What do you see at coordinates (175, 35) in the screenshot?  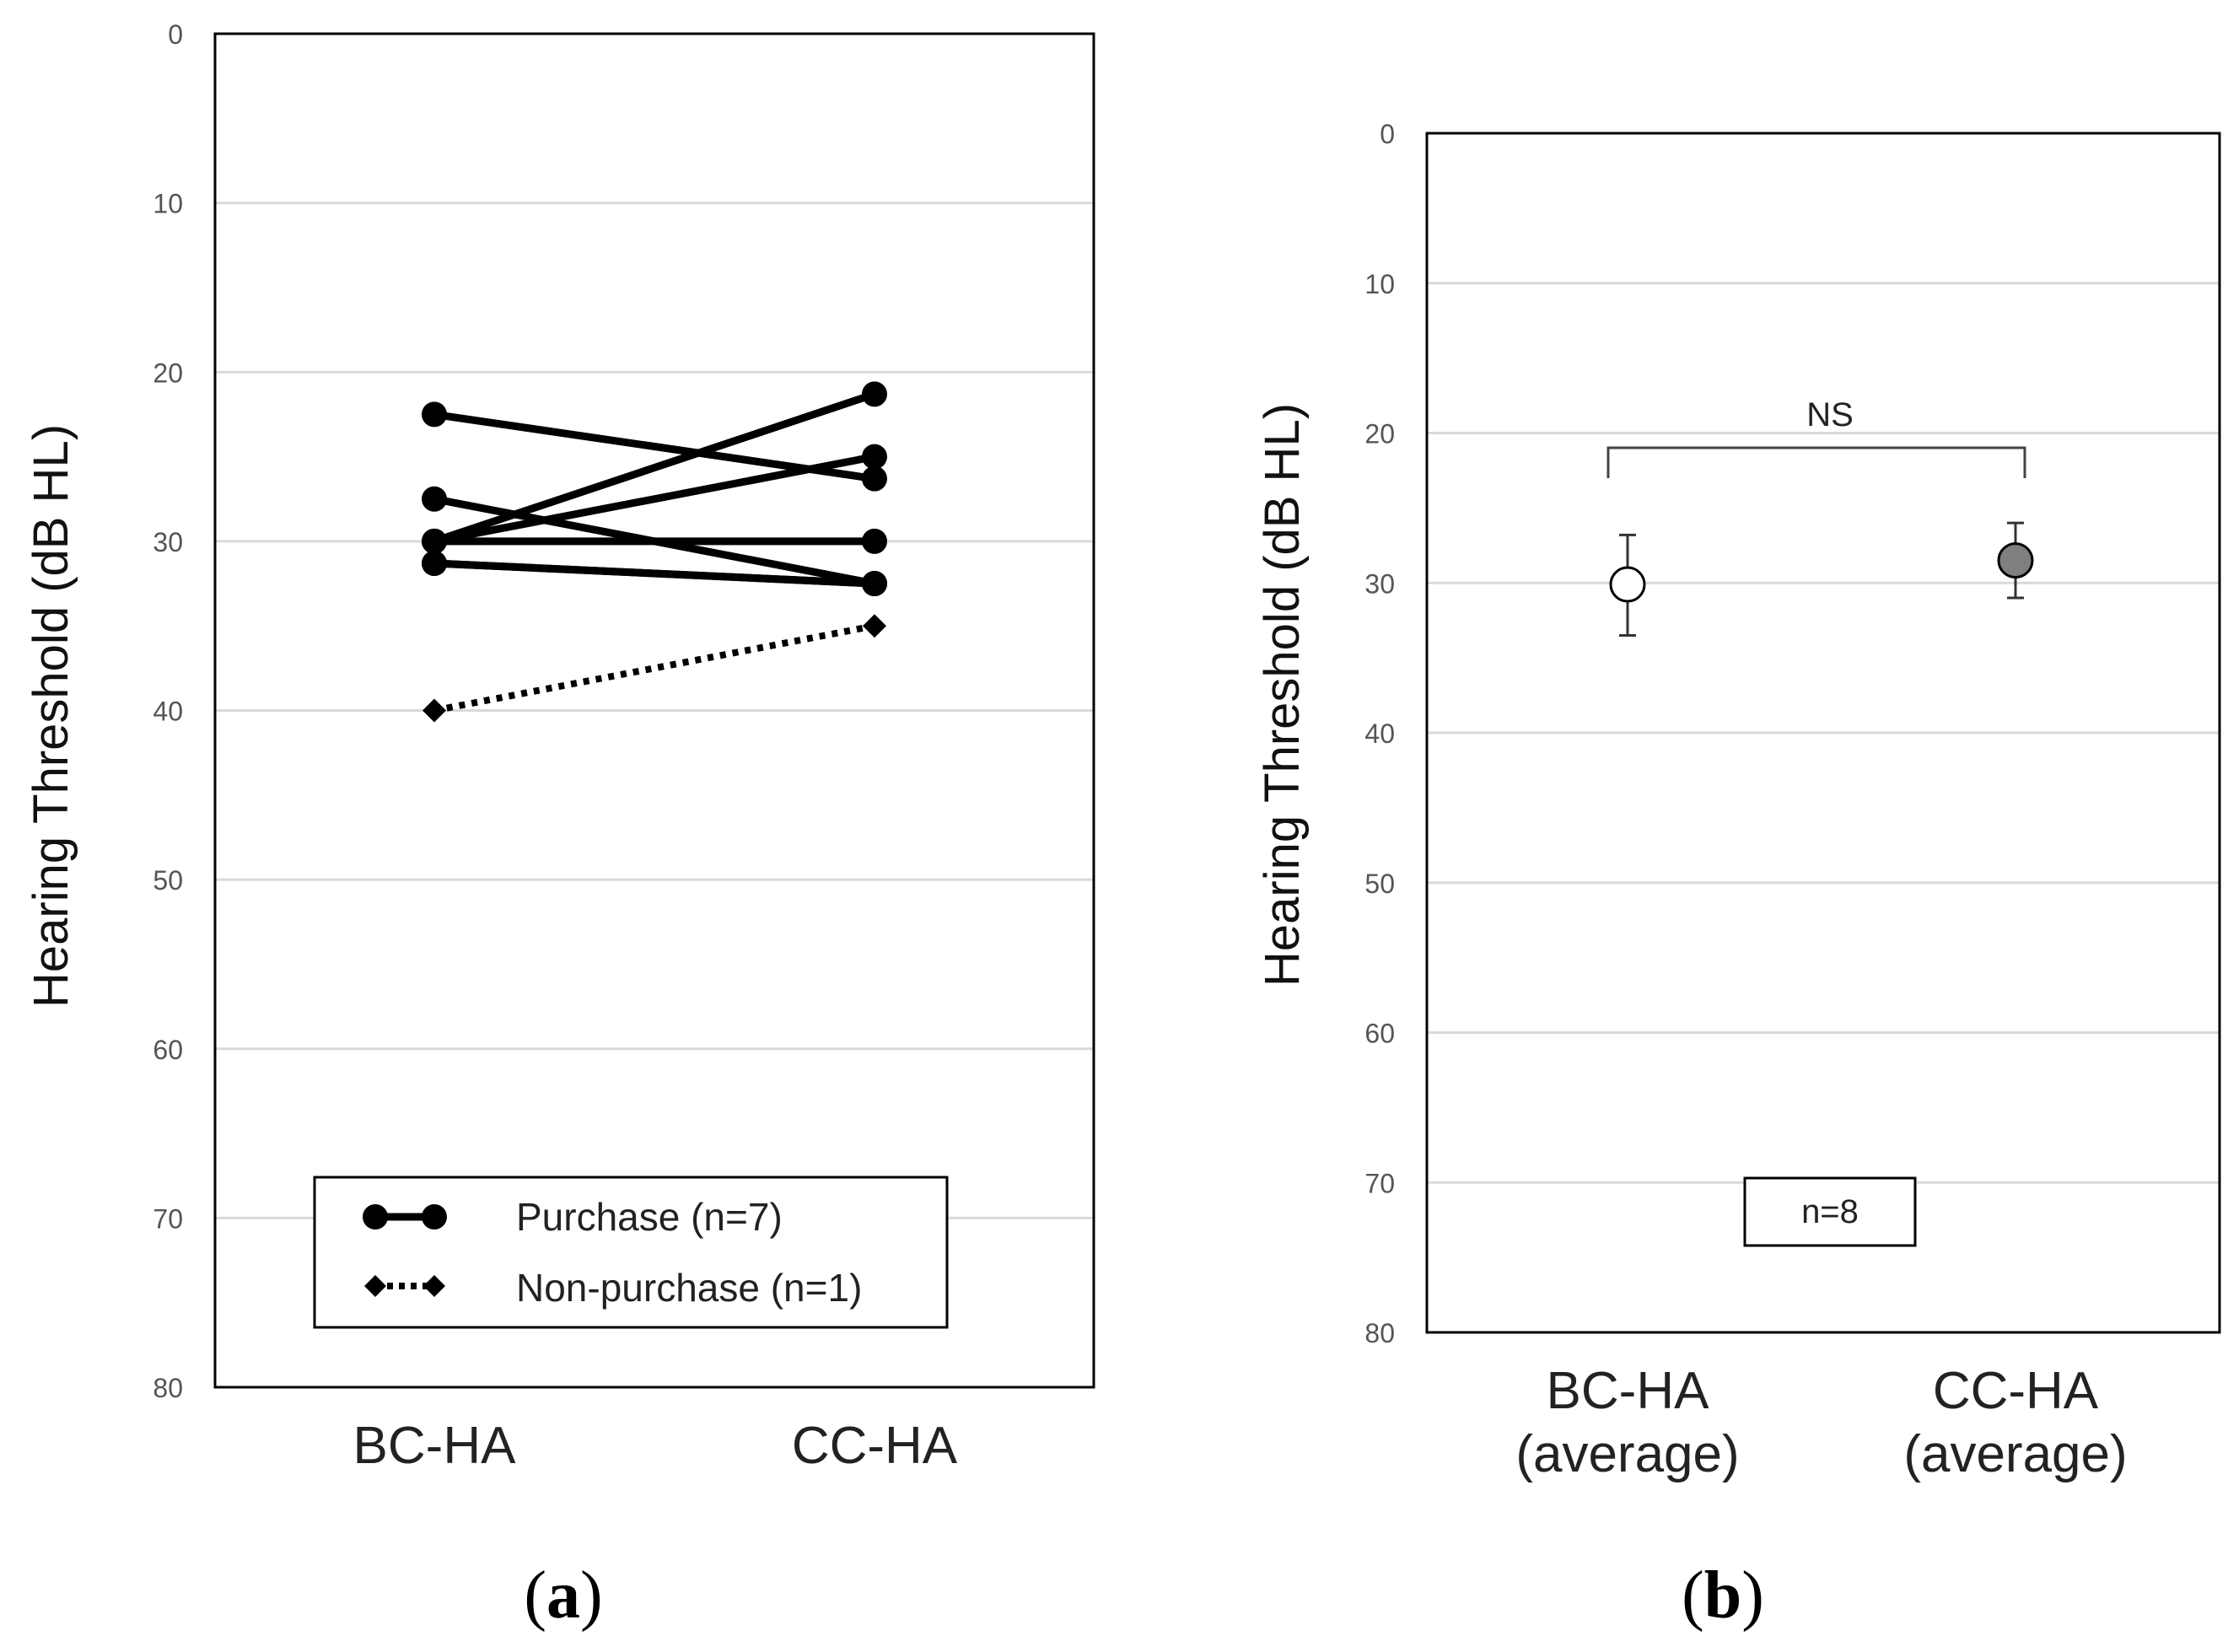 I see `panel-a-y-tick-0: 0` at bounding box center [175, 35].